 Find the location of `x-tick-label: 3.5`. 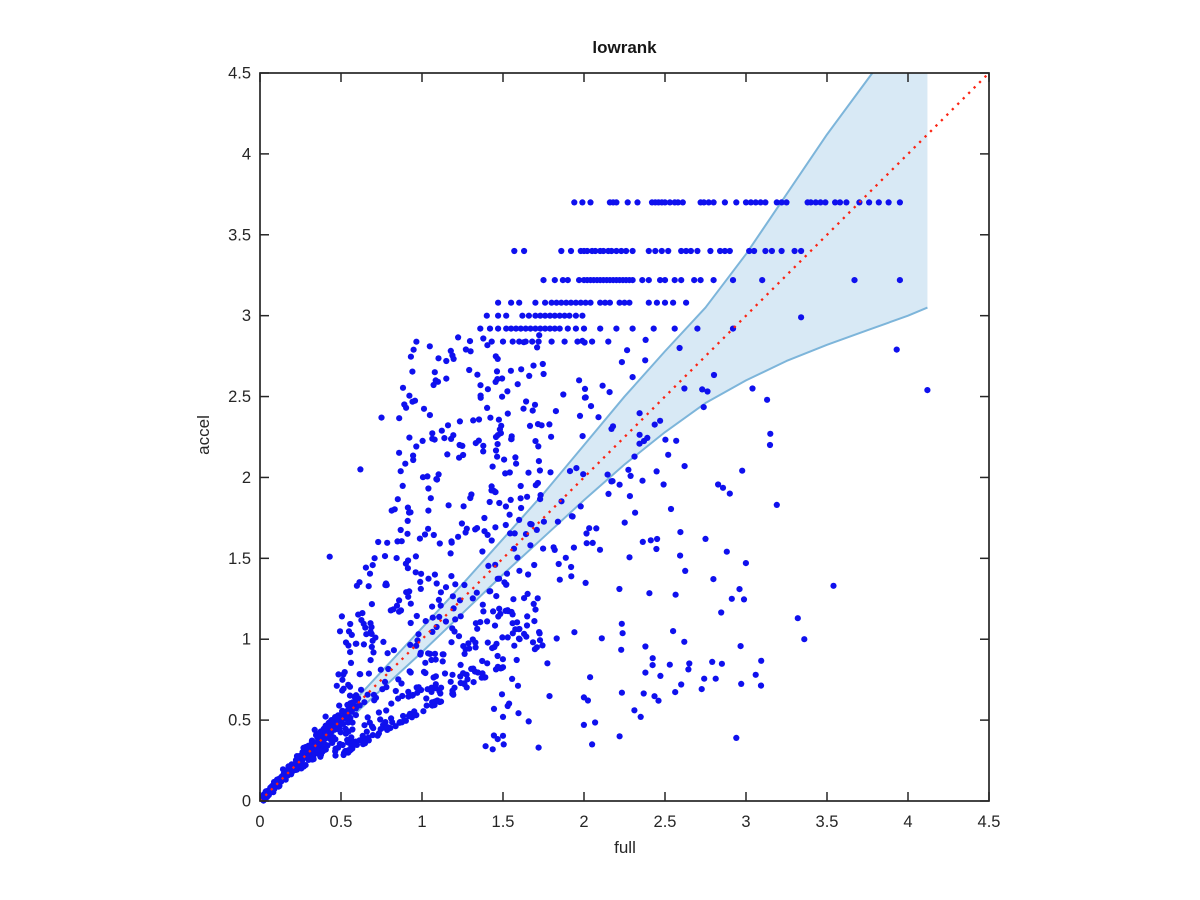

x-tick-label: 3.5 is located at coordinates (827, 822).